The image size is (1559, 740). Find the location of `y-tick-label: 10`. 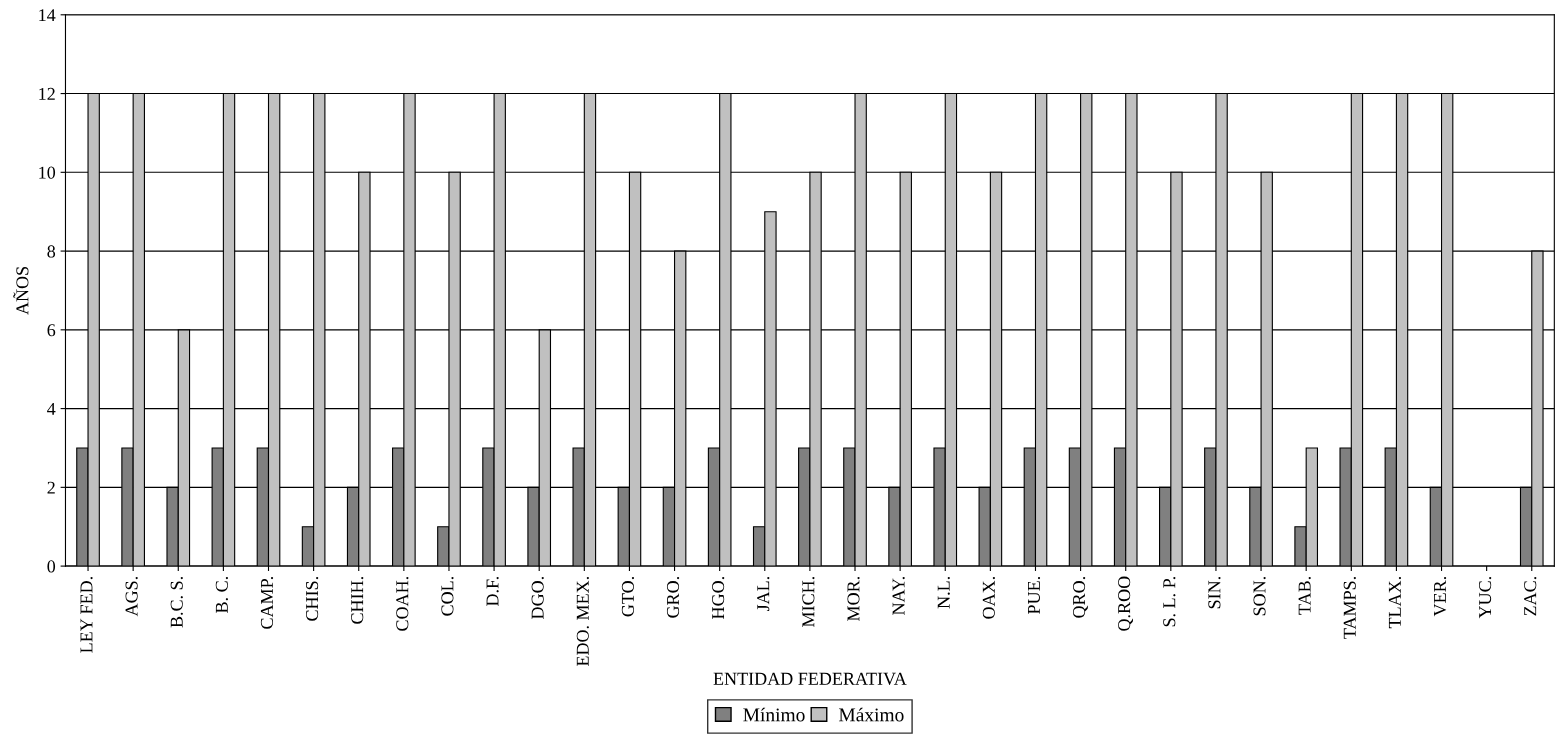

y-tick-label: 10 is located at coordinates (47, 172).